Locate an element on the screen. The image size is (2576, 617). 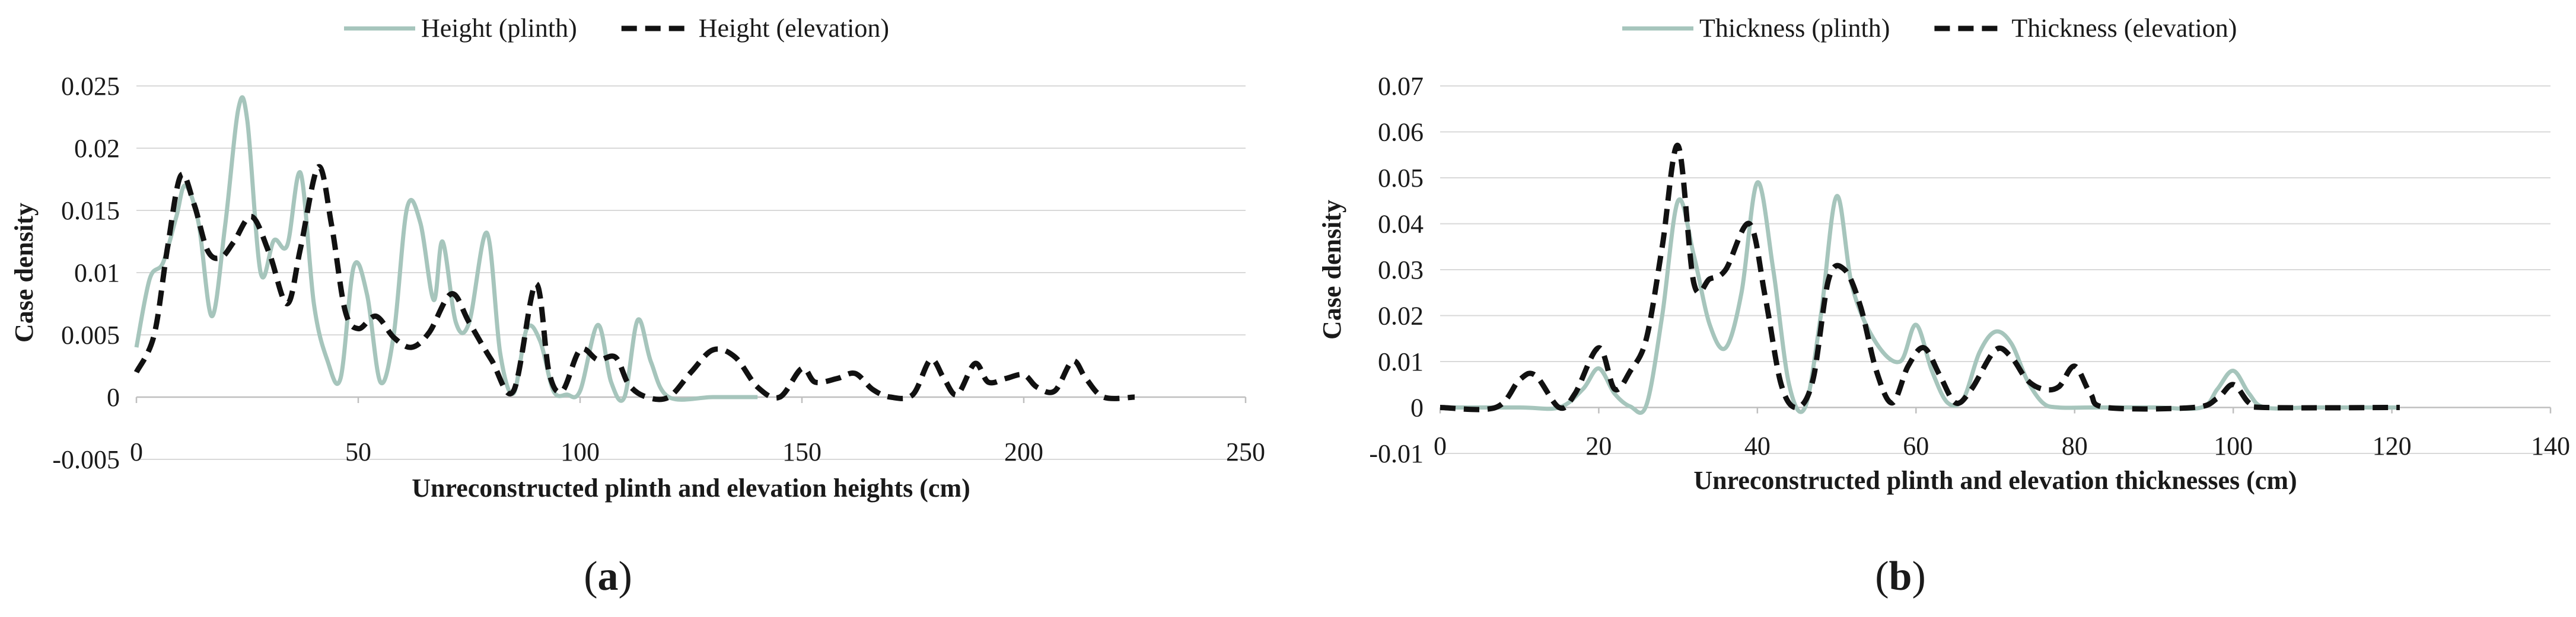
y-tick-label: -0.01 is located at coordinates (1396, 454).